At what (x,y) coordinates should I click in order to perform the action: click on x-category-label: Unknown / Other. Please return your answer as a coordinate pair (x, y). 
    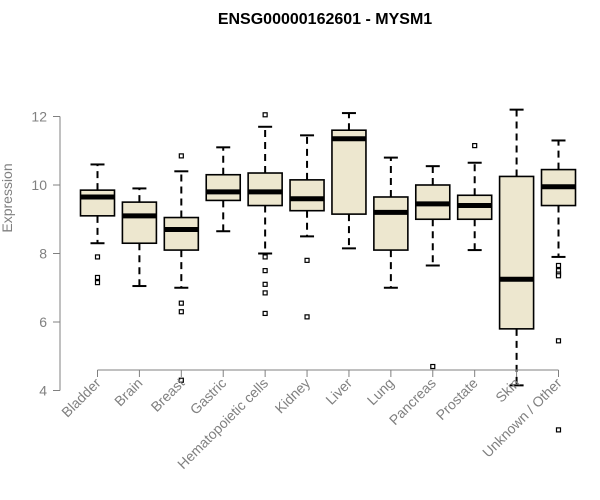
    Looking at the image, I should click on (522, 418).